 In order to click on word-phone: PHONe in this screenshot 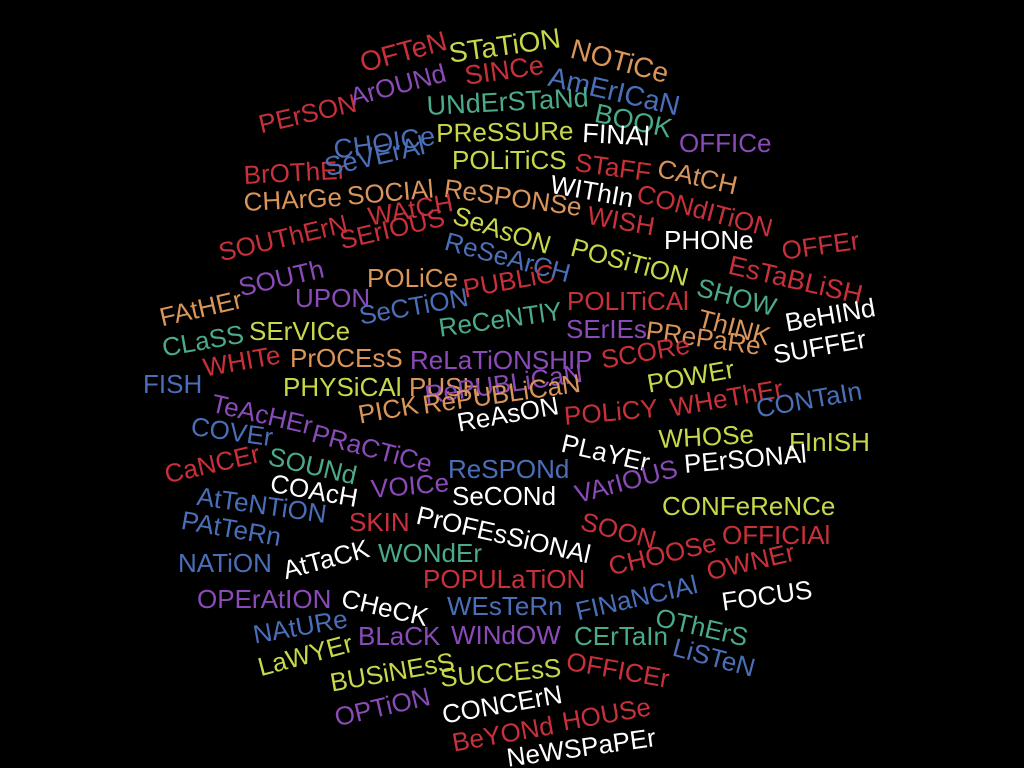, I will do `click(709, 240)`.